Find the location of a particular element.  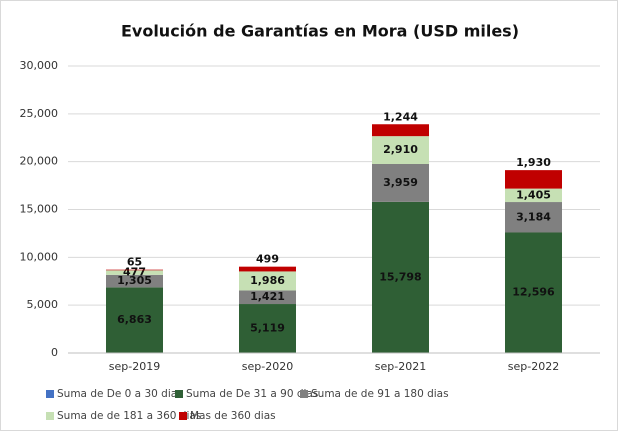

data-label: 1,421 is located at coordinates (267, 296).